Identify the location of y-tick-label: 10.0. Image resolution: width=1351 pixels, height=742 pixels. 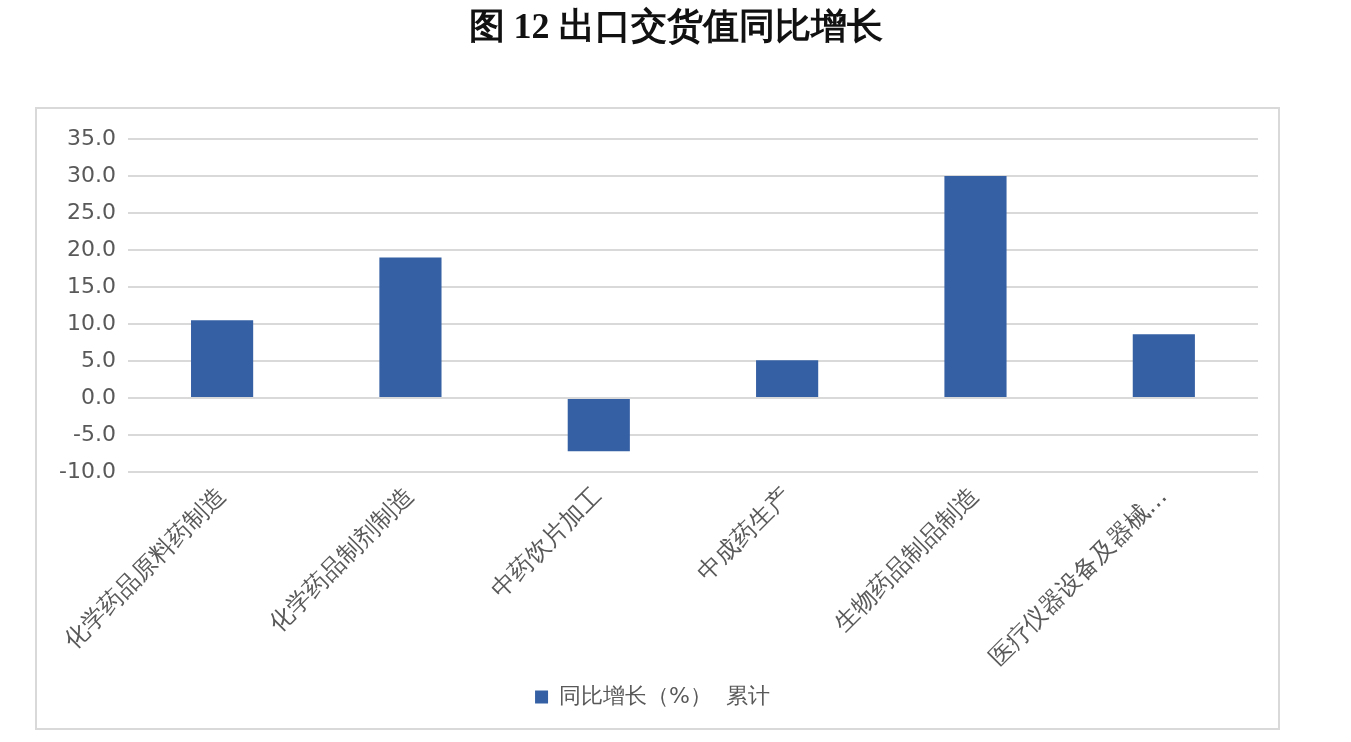
(91, 322).